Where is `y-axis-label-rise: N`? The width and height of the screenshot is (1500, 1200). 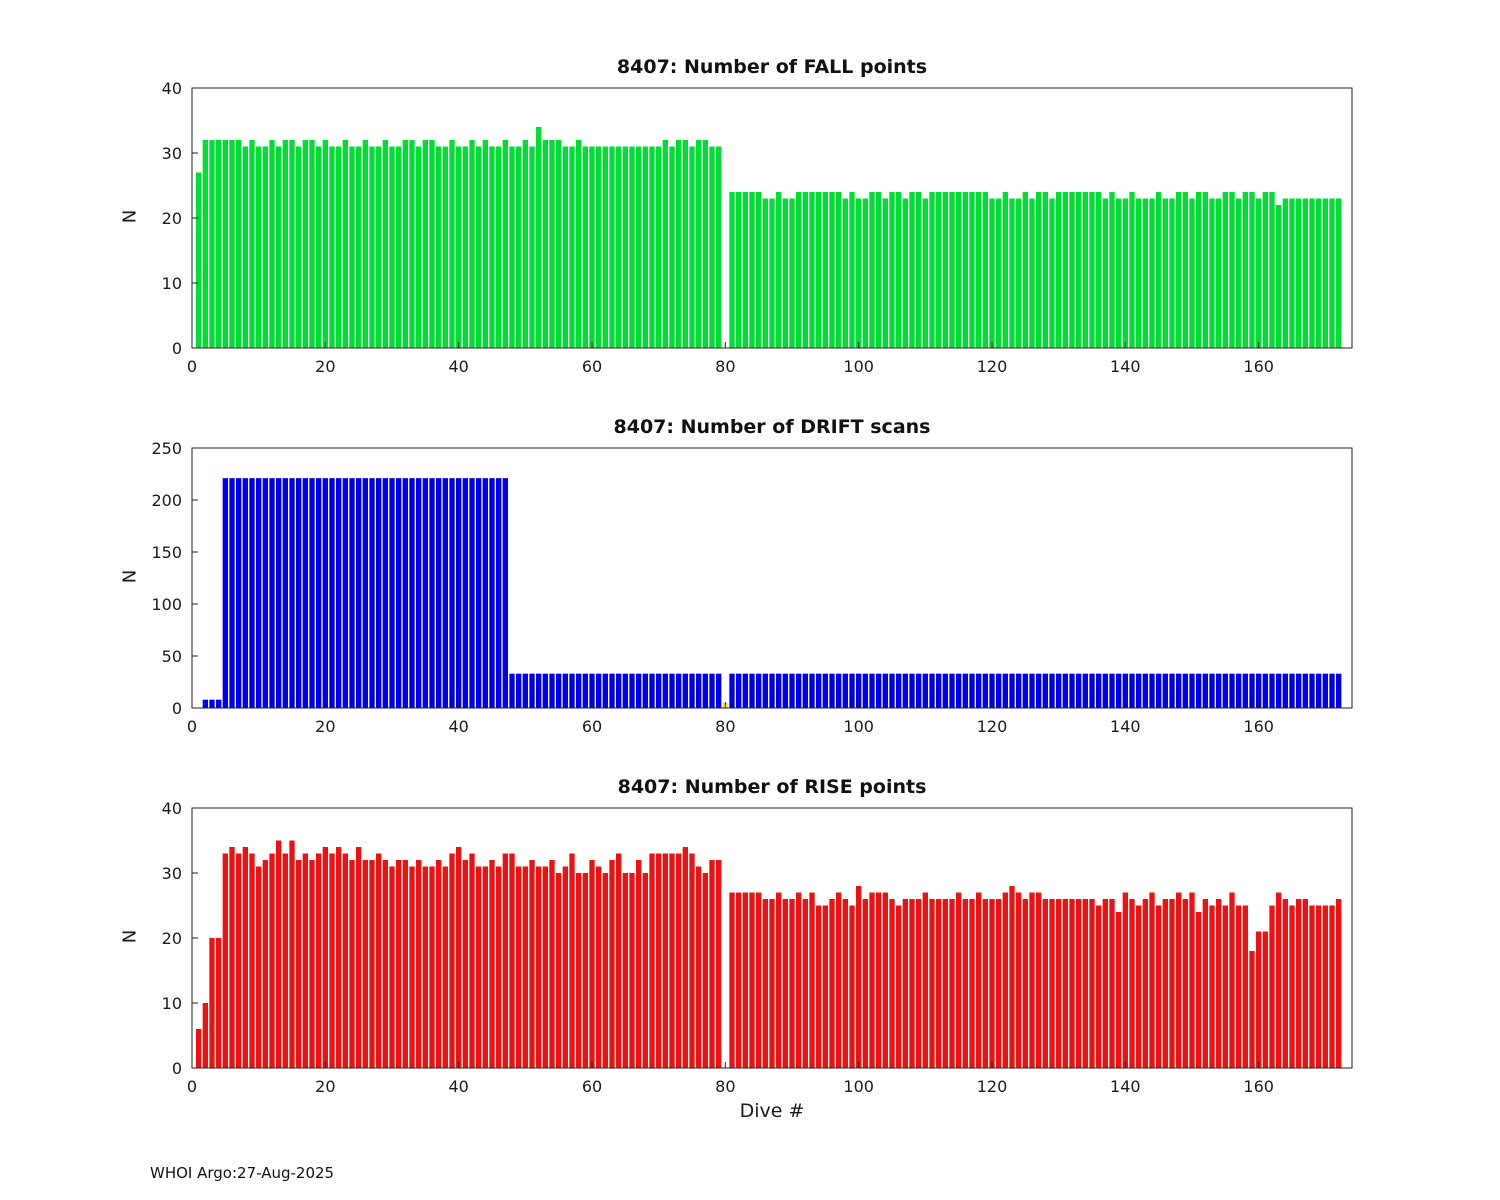 y-axis-label-rise: N is located at coordinates (130, 936).